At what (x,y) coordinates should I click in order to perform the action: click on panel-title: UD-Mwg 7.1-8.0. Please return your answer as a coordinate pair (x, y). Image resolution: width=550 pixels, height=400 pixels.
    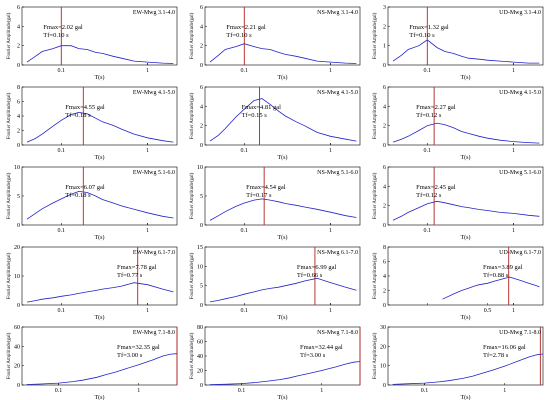
    Looking at the image, I should click on (520, 333).